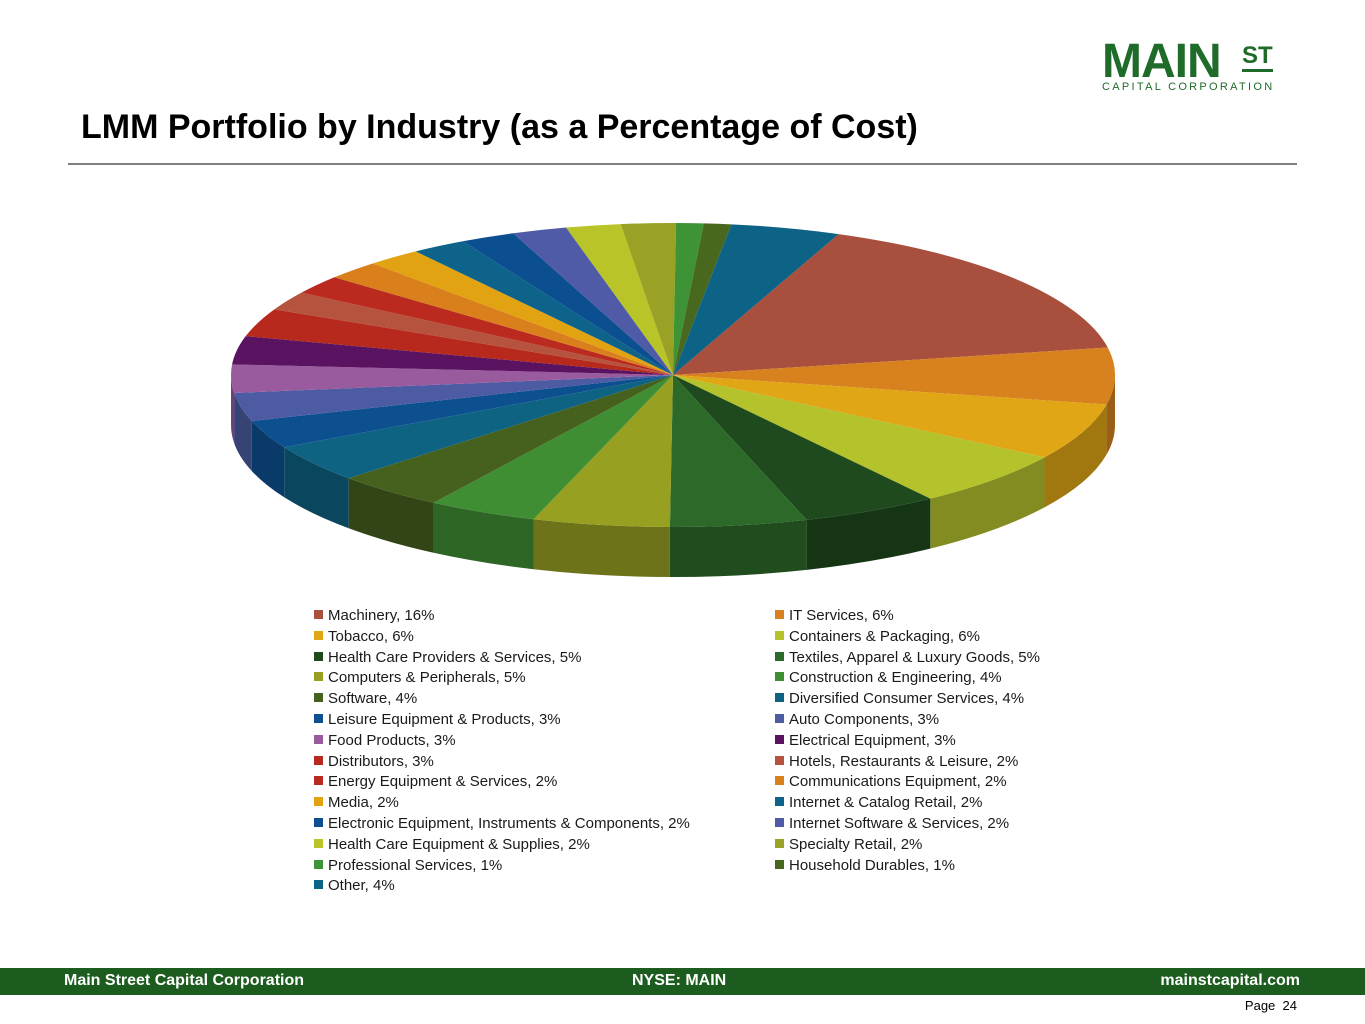  I want to click on pie-slice-energy-equipment-services, so click(487, 326).